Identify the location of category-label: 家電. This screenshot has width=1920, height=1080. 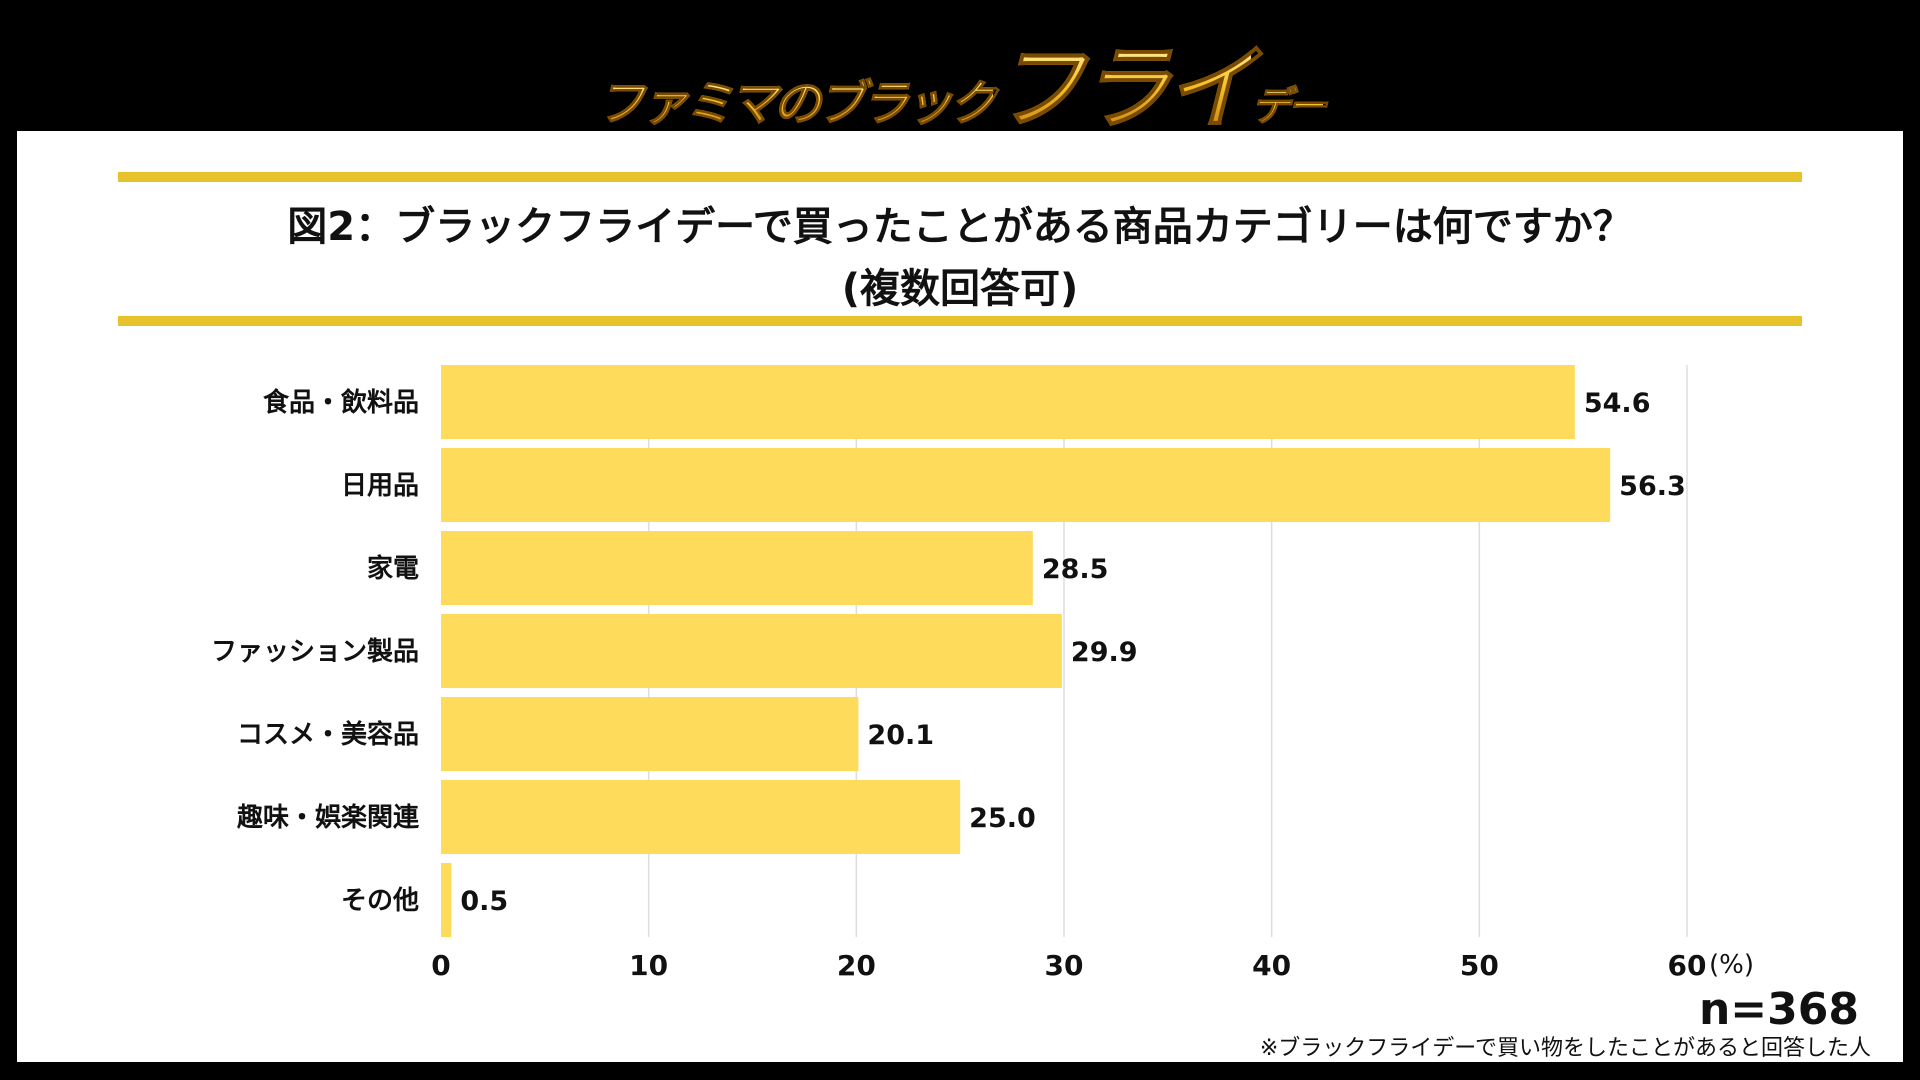
(393, 568).